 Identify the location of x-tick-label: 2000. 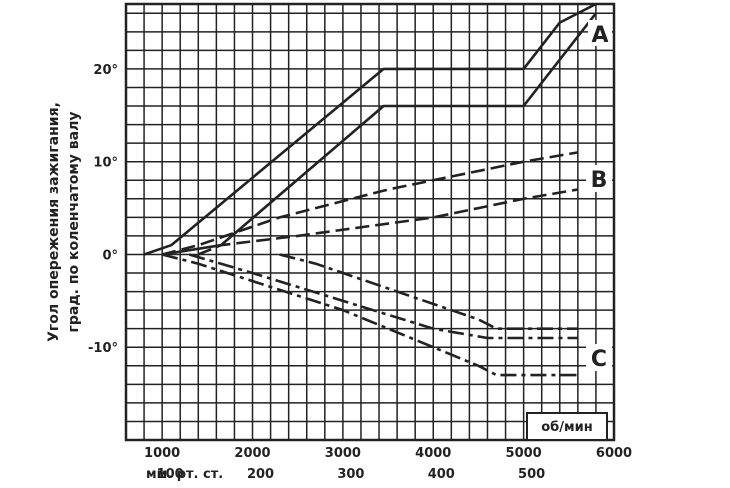
(252, 453).